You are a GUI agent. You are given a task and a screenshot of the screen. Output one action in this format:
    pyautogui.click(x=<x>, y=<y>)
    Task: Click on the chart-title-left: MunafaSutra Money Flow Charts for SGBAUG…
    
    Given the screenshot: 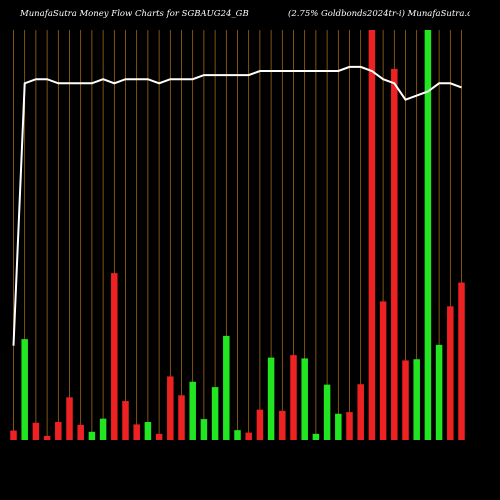 What is the action you would take?
    pyautogui.click(x=134, y=14)
    